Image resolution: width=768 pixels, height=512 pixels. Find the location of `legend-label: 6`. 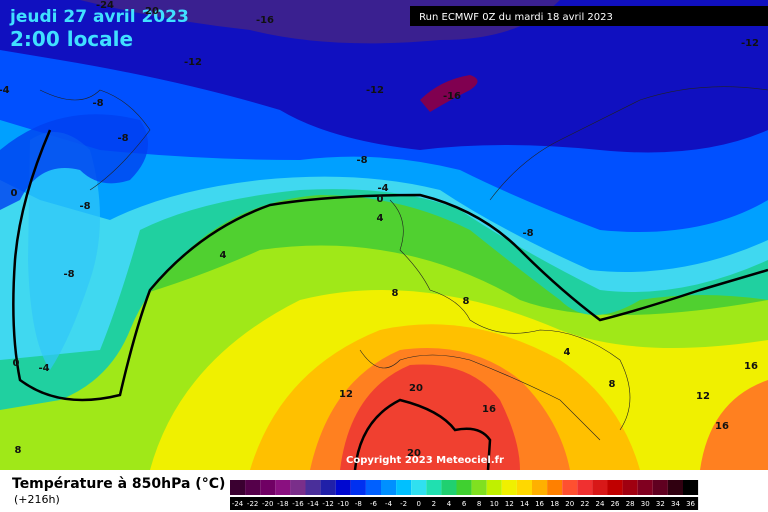

legend-label: 6 is located at coordinates (464, 504).